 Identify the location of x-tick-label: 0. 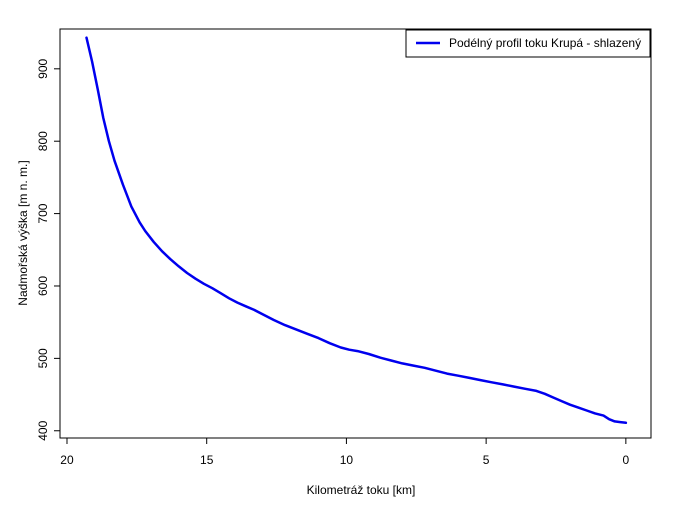
(626, 460).